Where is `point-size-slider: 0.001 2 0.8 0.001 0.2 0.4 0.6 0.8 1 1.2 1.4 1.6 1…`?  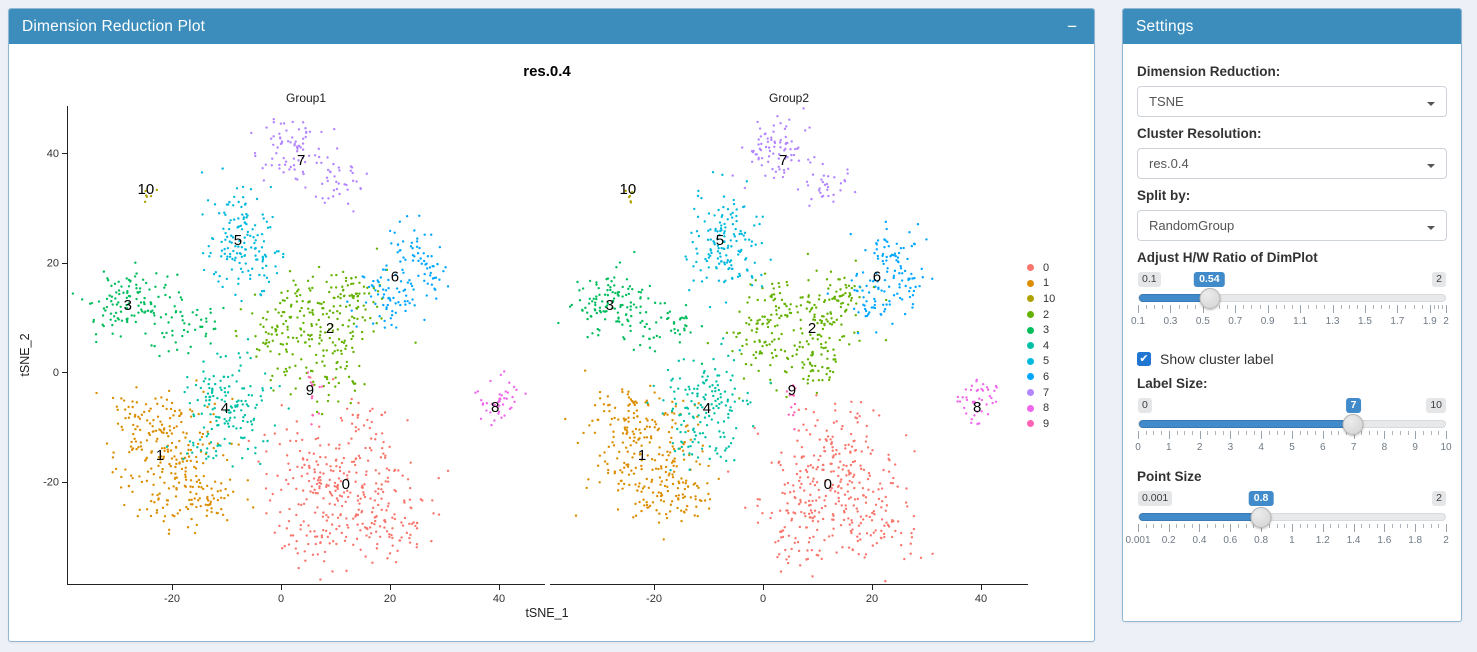 point-size-slider: 0.001 2 0.8 0.001 0.2 0.4 0.6 0.8 1 1.2 1.4 1.6 1… is located at coordinates (1287, 522).